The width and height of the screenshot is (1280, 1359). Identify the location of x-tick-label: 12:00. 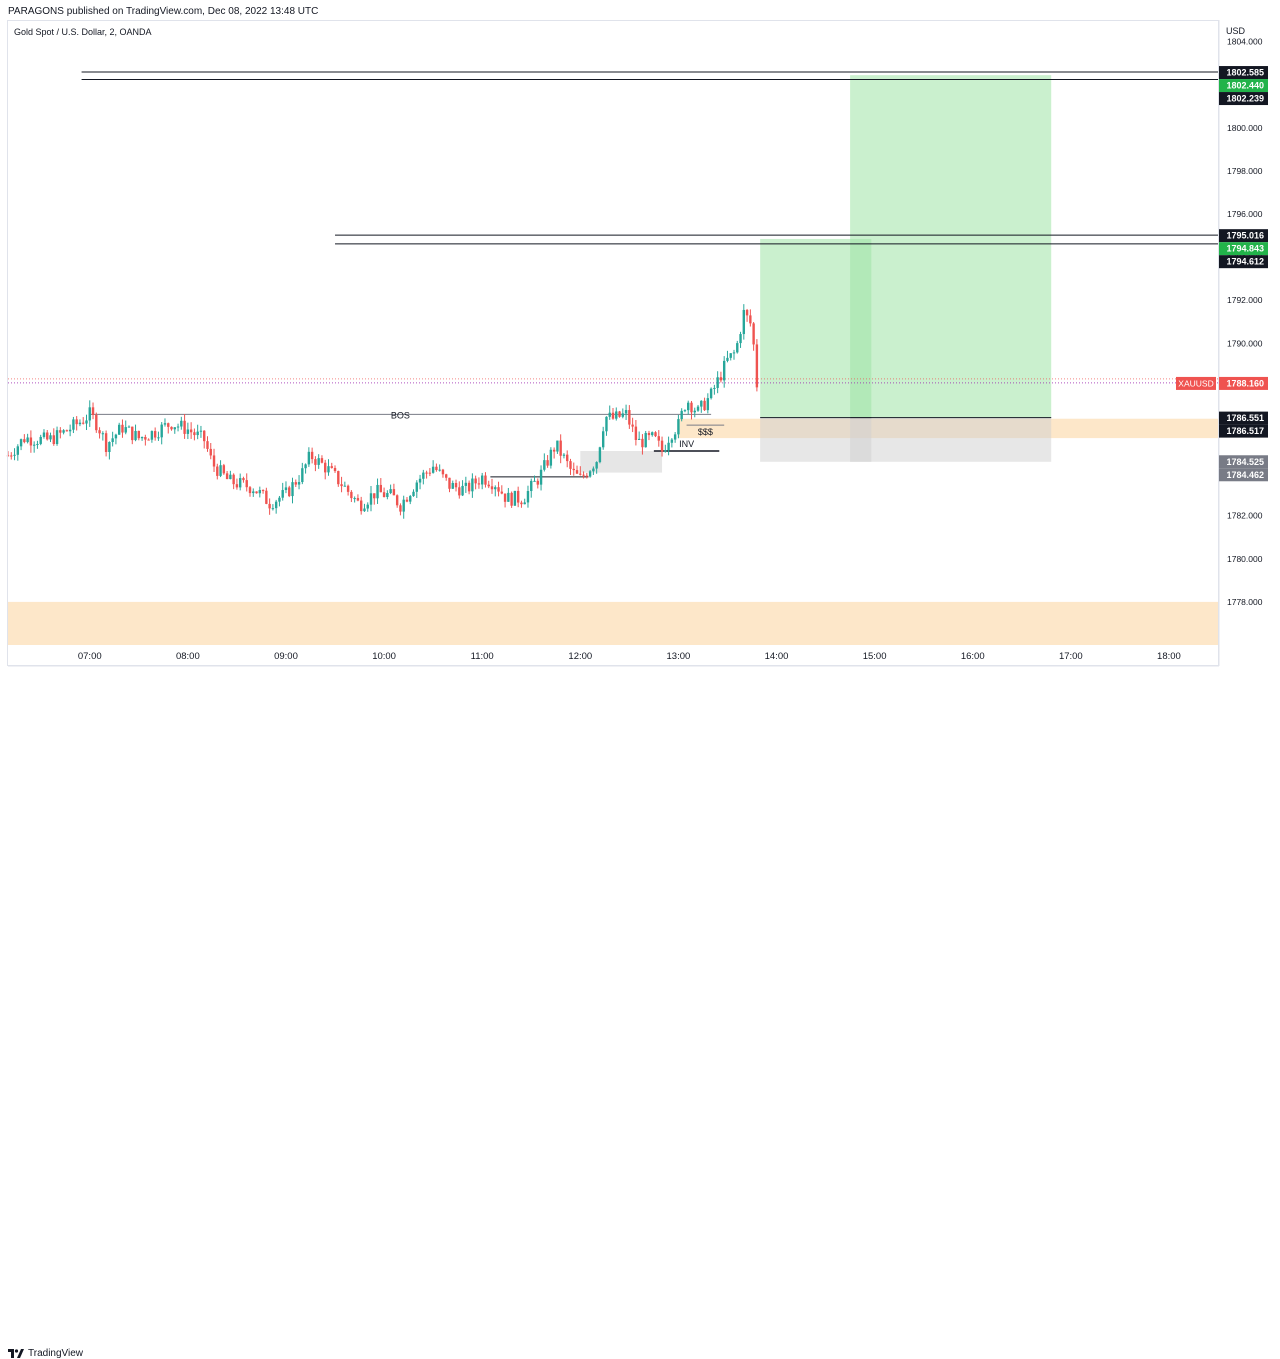
(580, 656).